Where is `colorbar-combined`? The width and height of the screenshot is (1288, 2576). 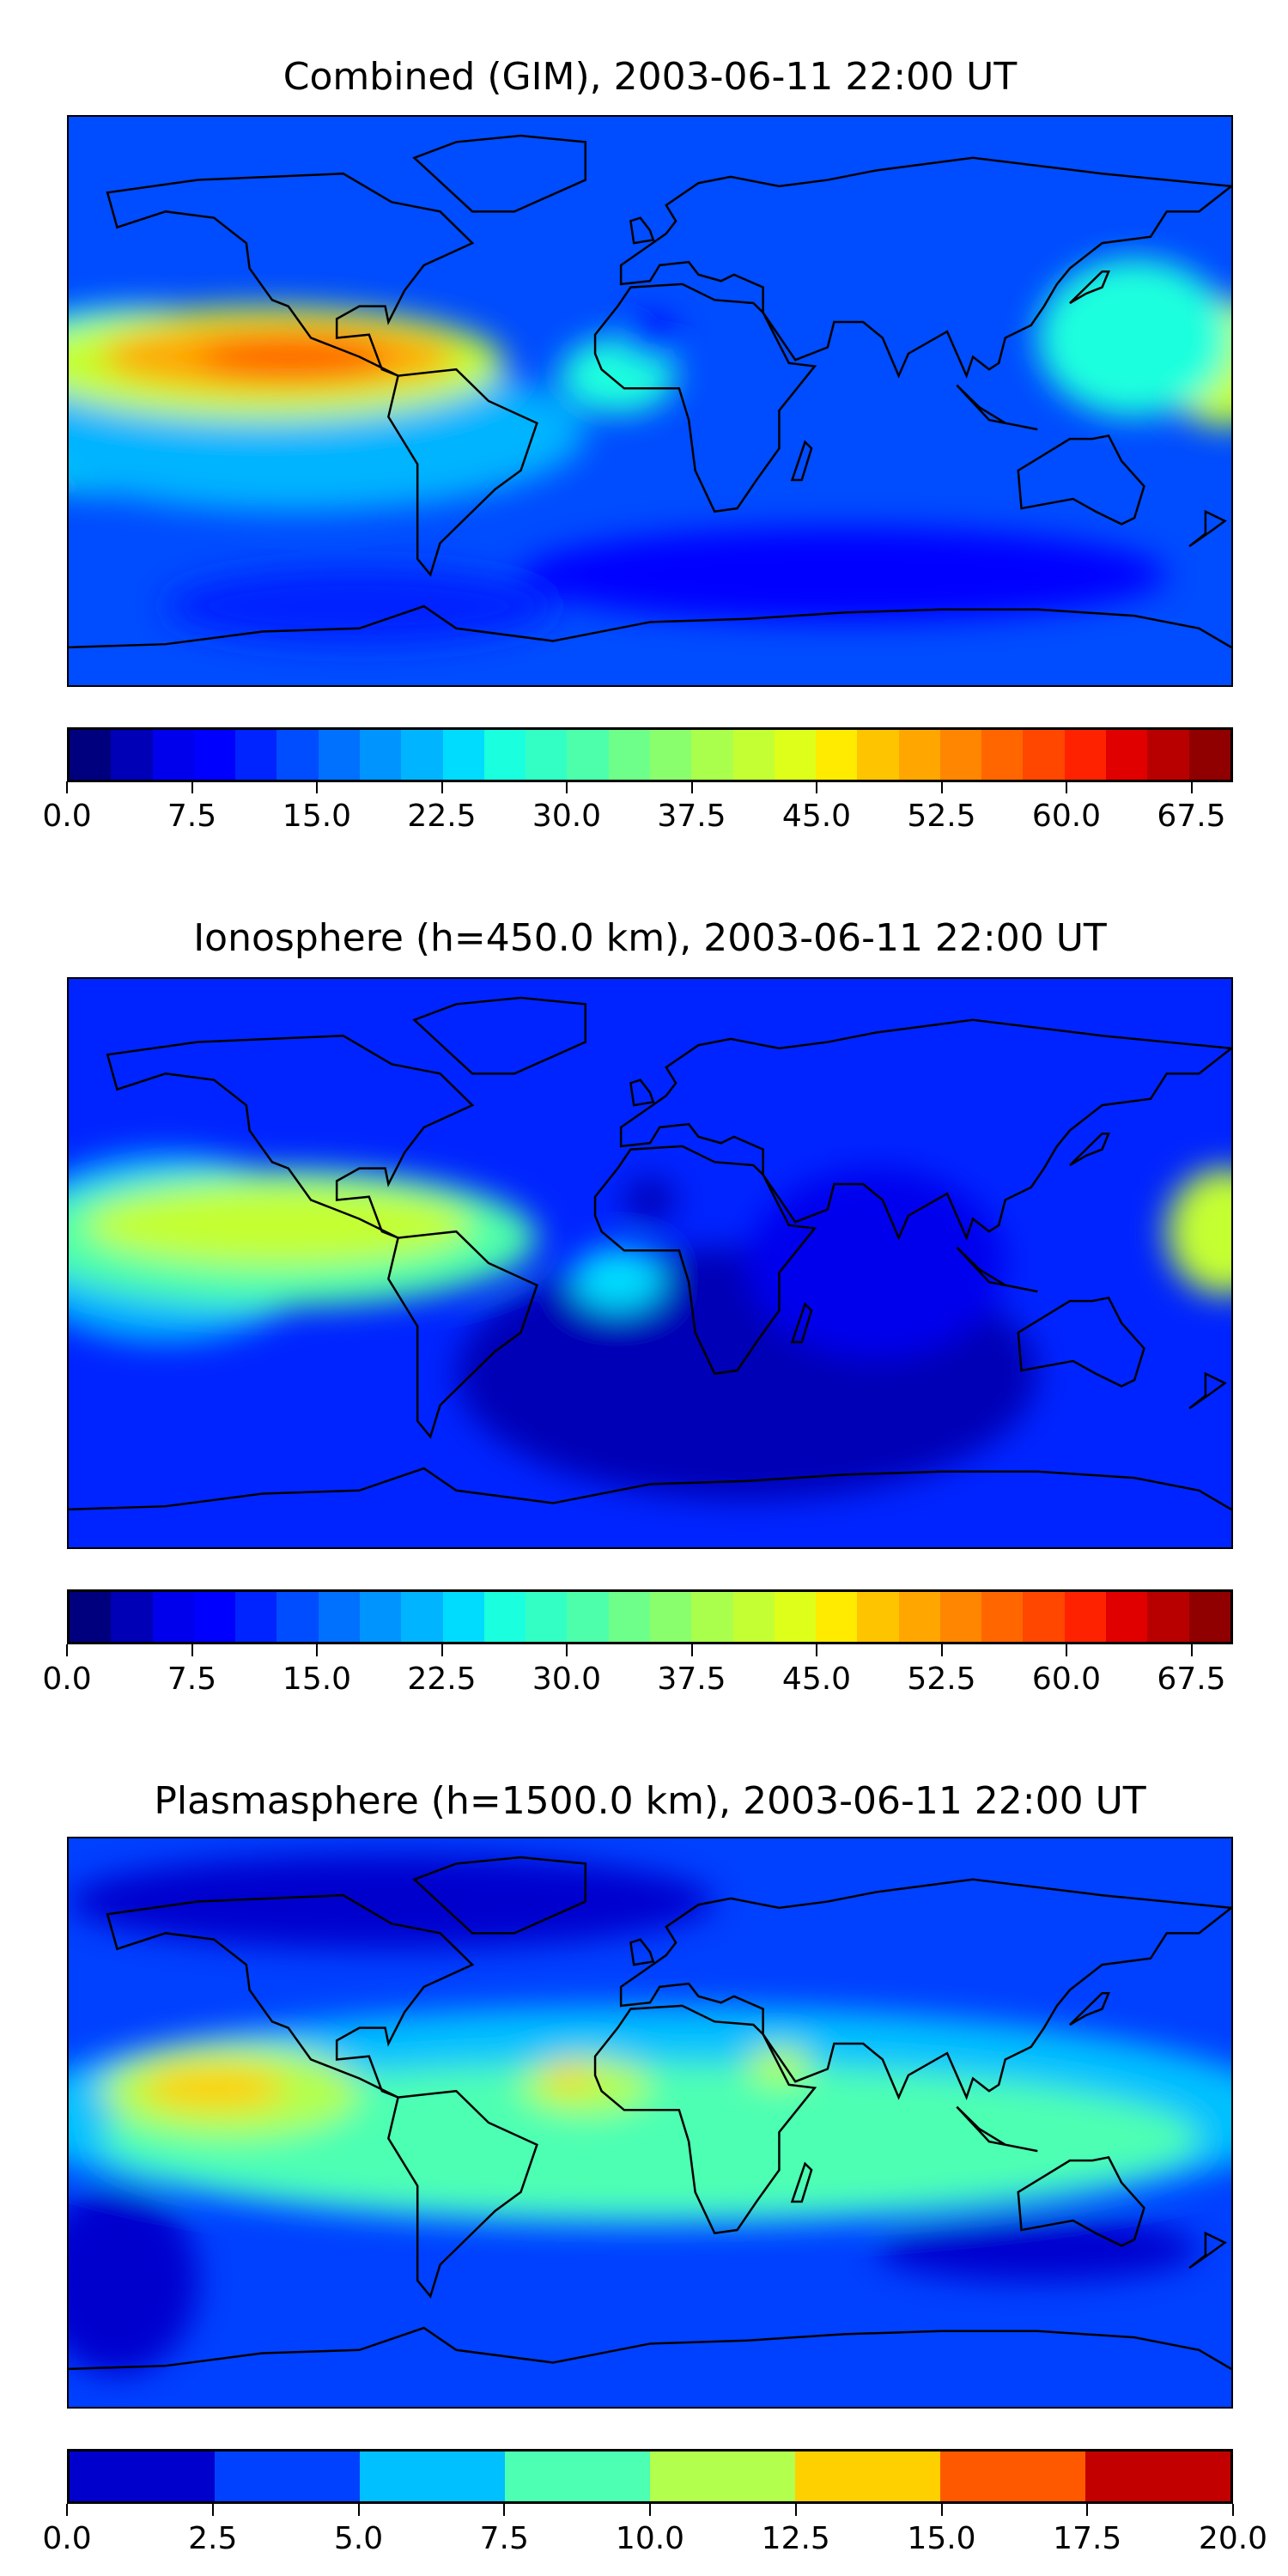 colorbar-combined is located at coordinates (650, 755).